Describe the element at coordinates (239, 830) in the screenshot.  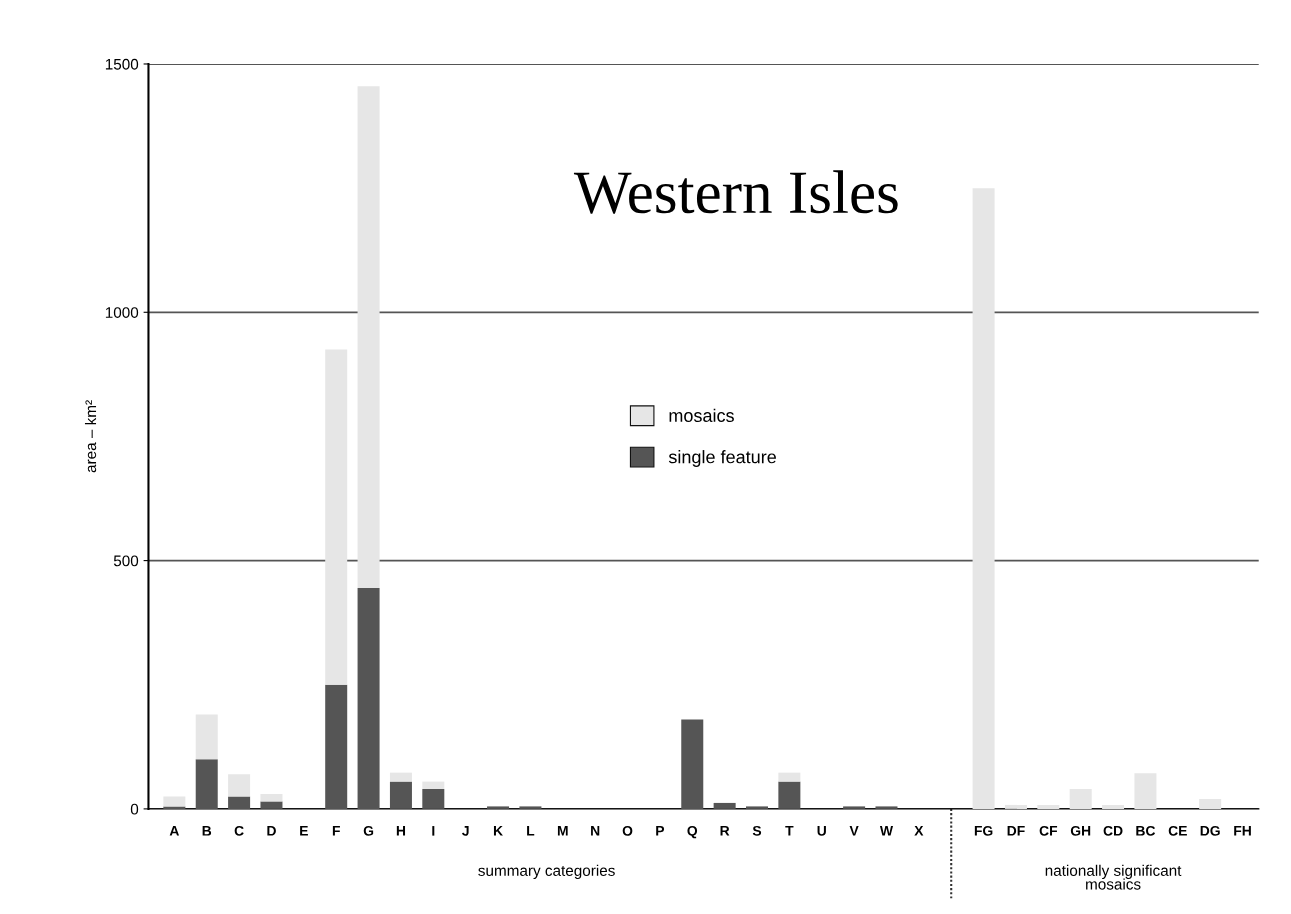
I see `x-tick-label: C` at that location.